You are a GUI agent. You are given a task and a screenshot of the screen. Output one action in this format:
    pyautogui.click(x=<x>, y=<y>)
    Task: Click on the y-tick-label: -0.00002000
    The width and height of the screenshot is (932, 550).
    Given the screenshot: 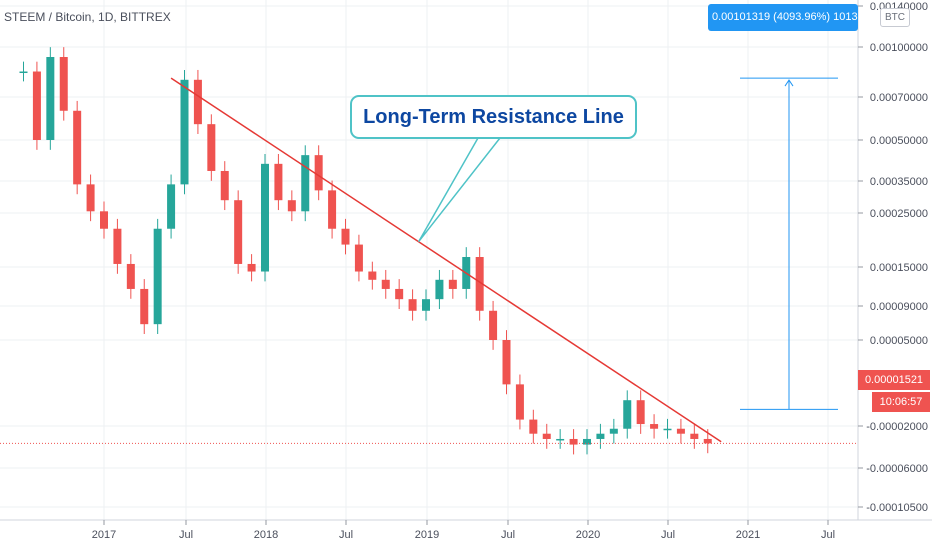 What is the action you would take?
    pyautogui.click(x=897, y=427)
    